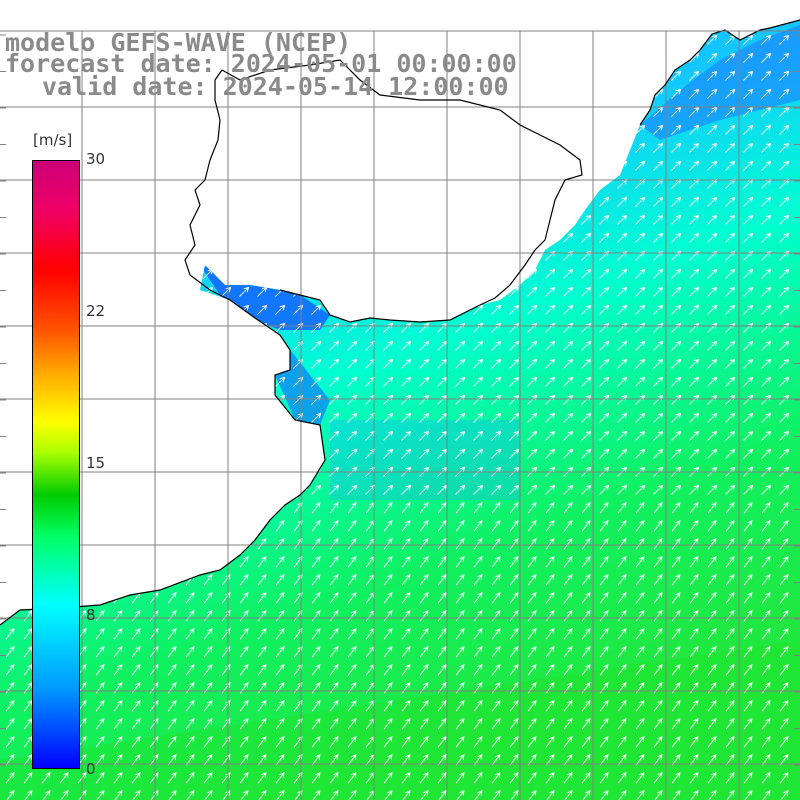 This screenshot has height=800, width=800. What do you see at coordinates (96, 311) in the screenshot?
I see `colorbar-tick-22: 22` at bounding box center [96, 311].